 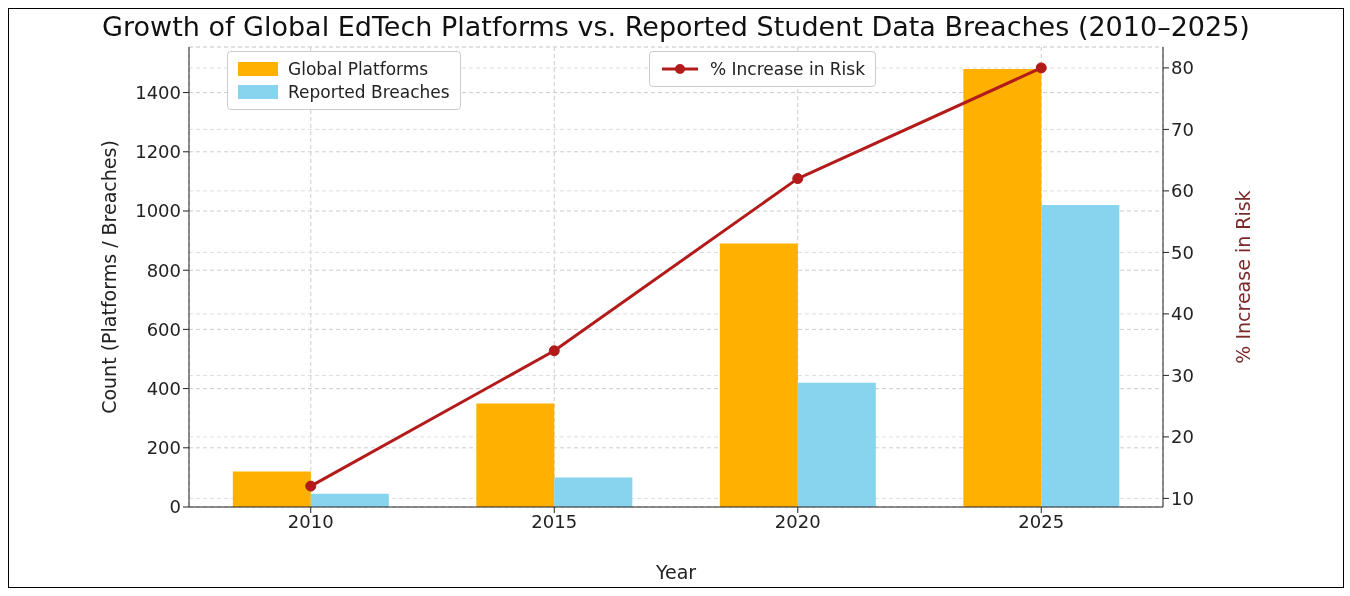 What do you see at coordinates (163, 448) in the screenshot?
I see `y-tick-label: 200` at bounding box center [163, 448].